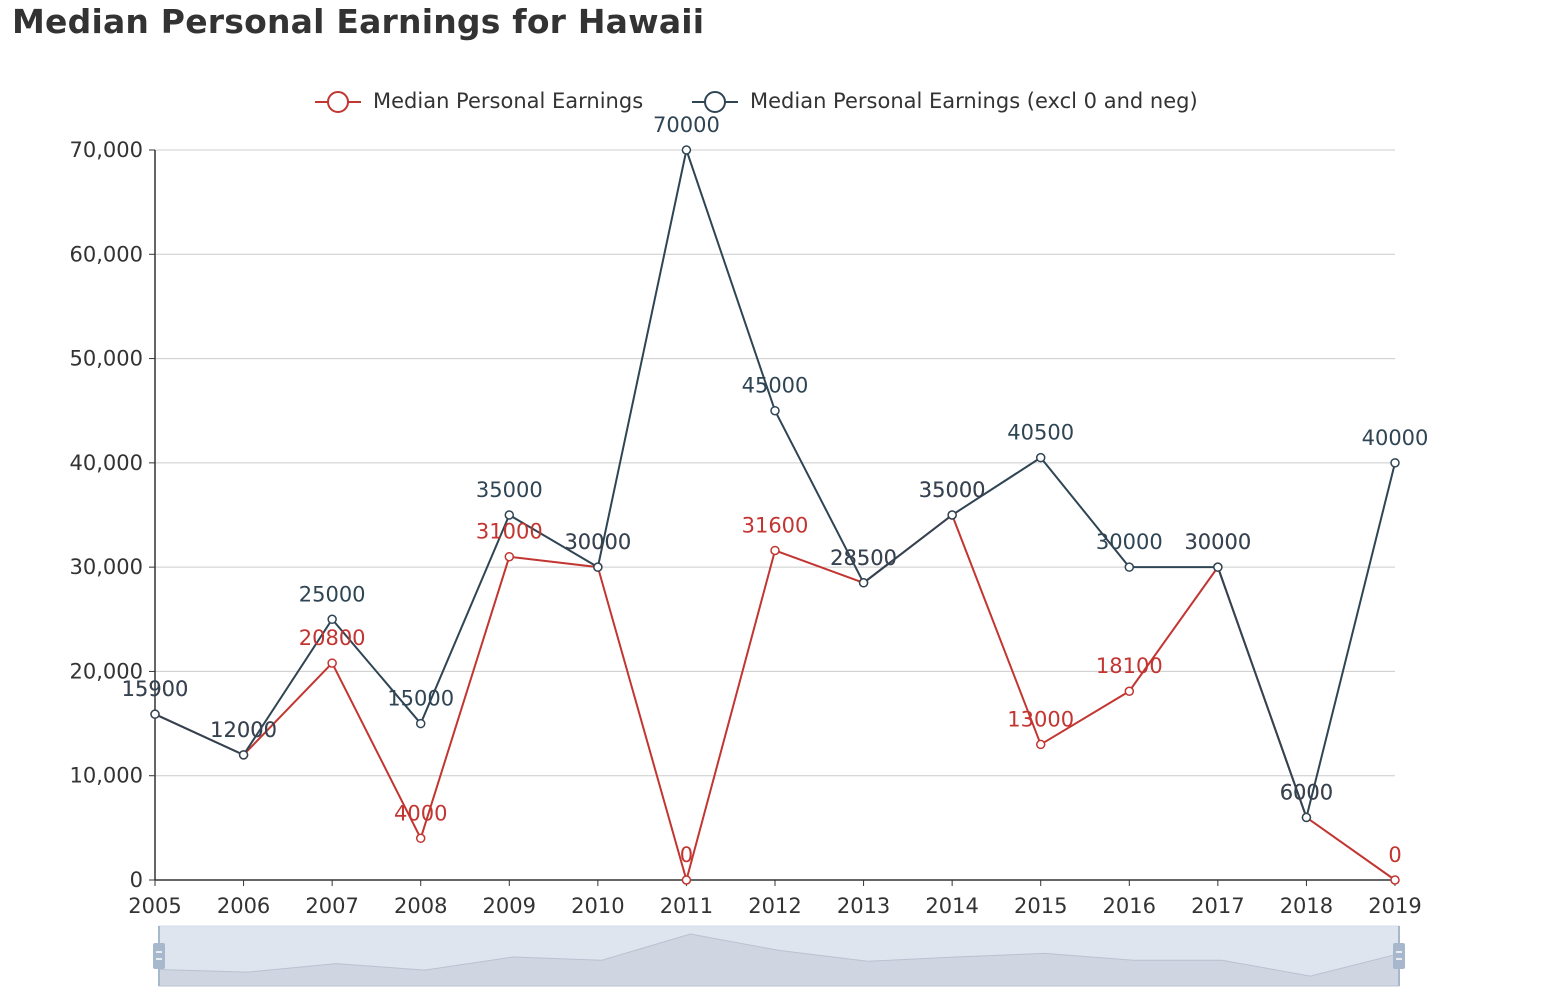 The width and height of the screenshot is (1550, 1000). I want to click on data-label: 31600, so click(775, 525).